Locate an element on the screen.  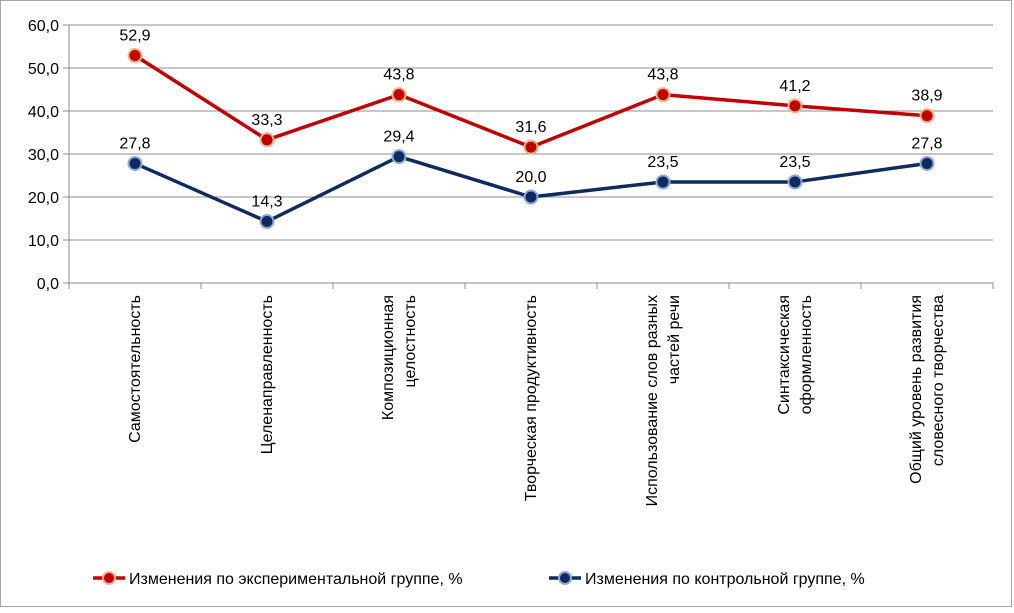
x-category-label-line: Творческая продуктивность is located at coordinates (531, 398).